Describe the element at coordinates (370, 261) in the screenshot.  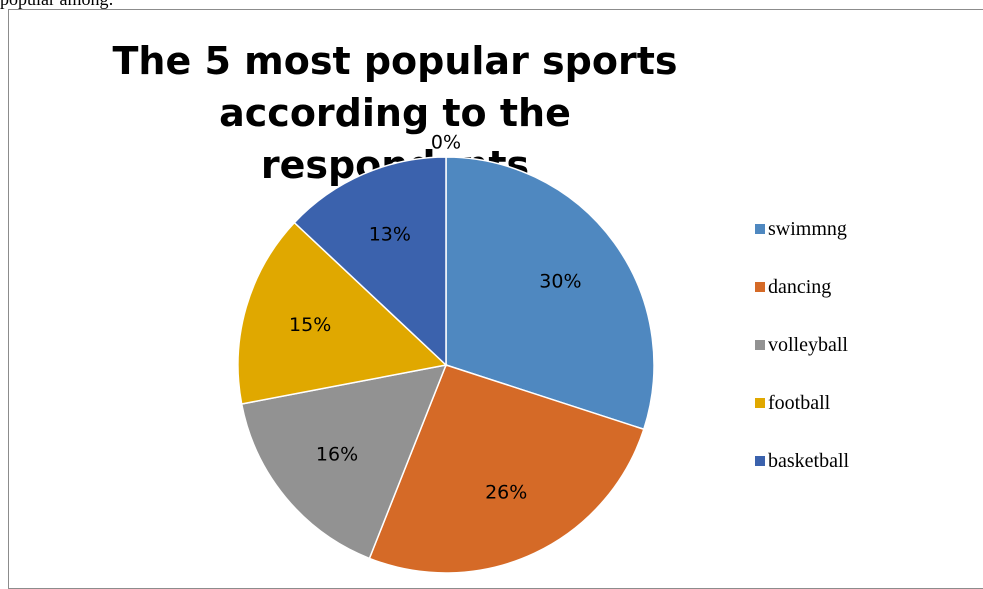
I see `pie-slice-basketball` at that location.